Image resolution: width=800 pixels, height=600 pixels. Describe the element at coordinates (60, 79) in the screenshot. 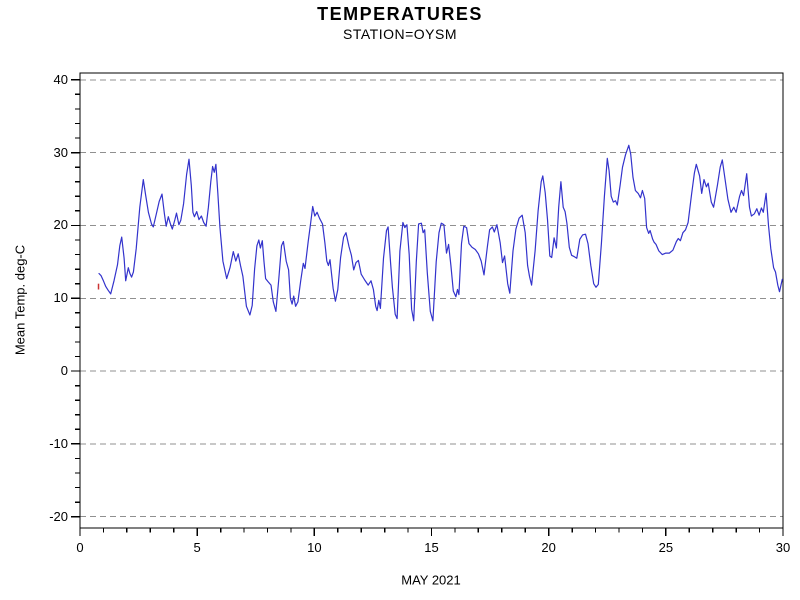

I see `y-tick-label: 40` at that location.